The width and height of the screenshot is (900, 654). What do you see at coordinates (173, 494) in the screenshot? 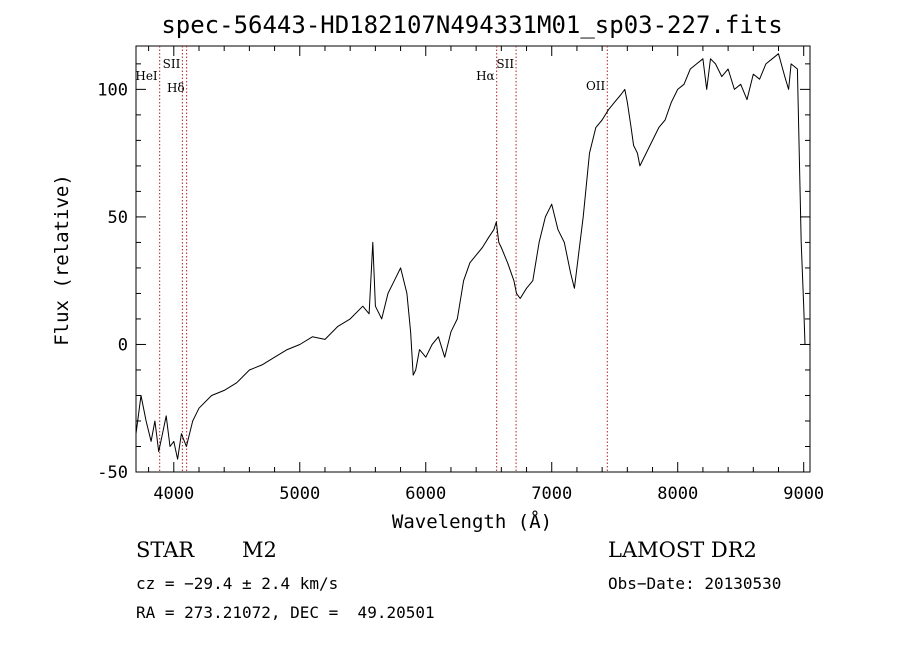
I see `x-tick-label: 4000` at bounding box center [173, 494].